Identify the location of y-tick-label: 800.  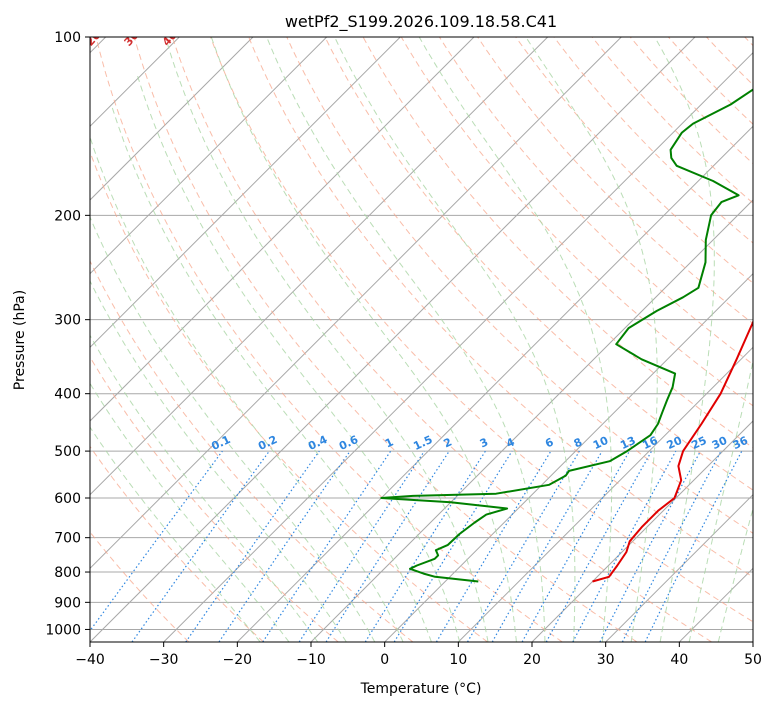
(67, 573).